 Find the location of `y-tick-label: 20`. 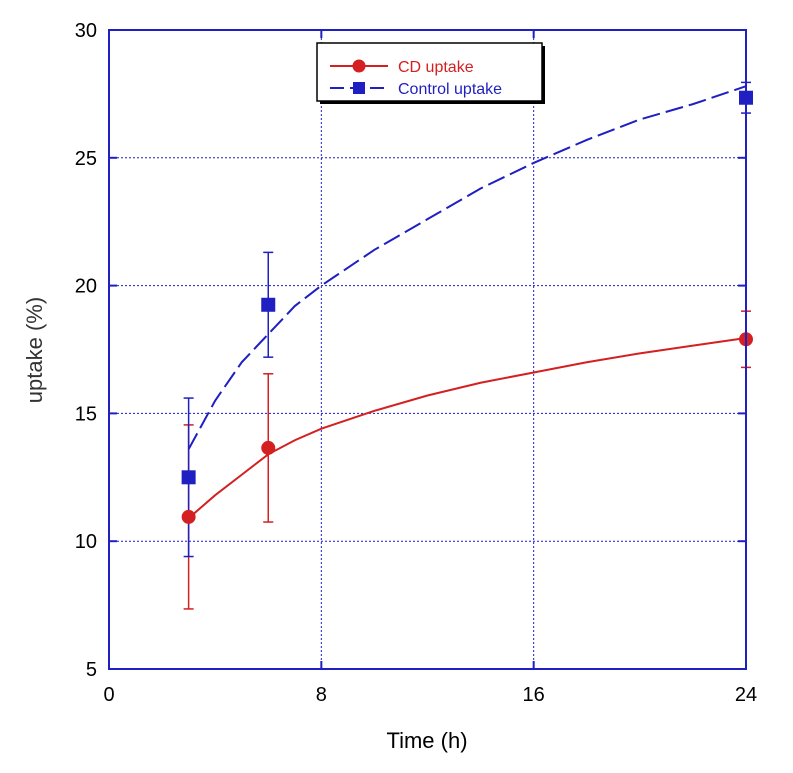

y-tick-label: 20 is located at coordinates (86, 287).